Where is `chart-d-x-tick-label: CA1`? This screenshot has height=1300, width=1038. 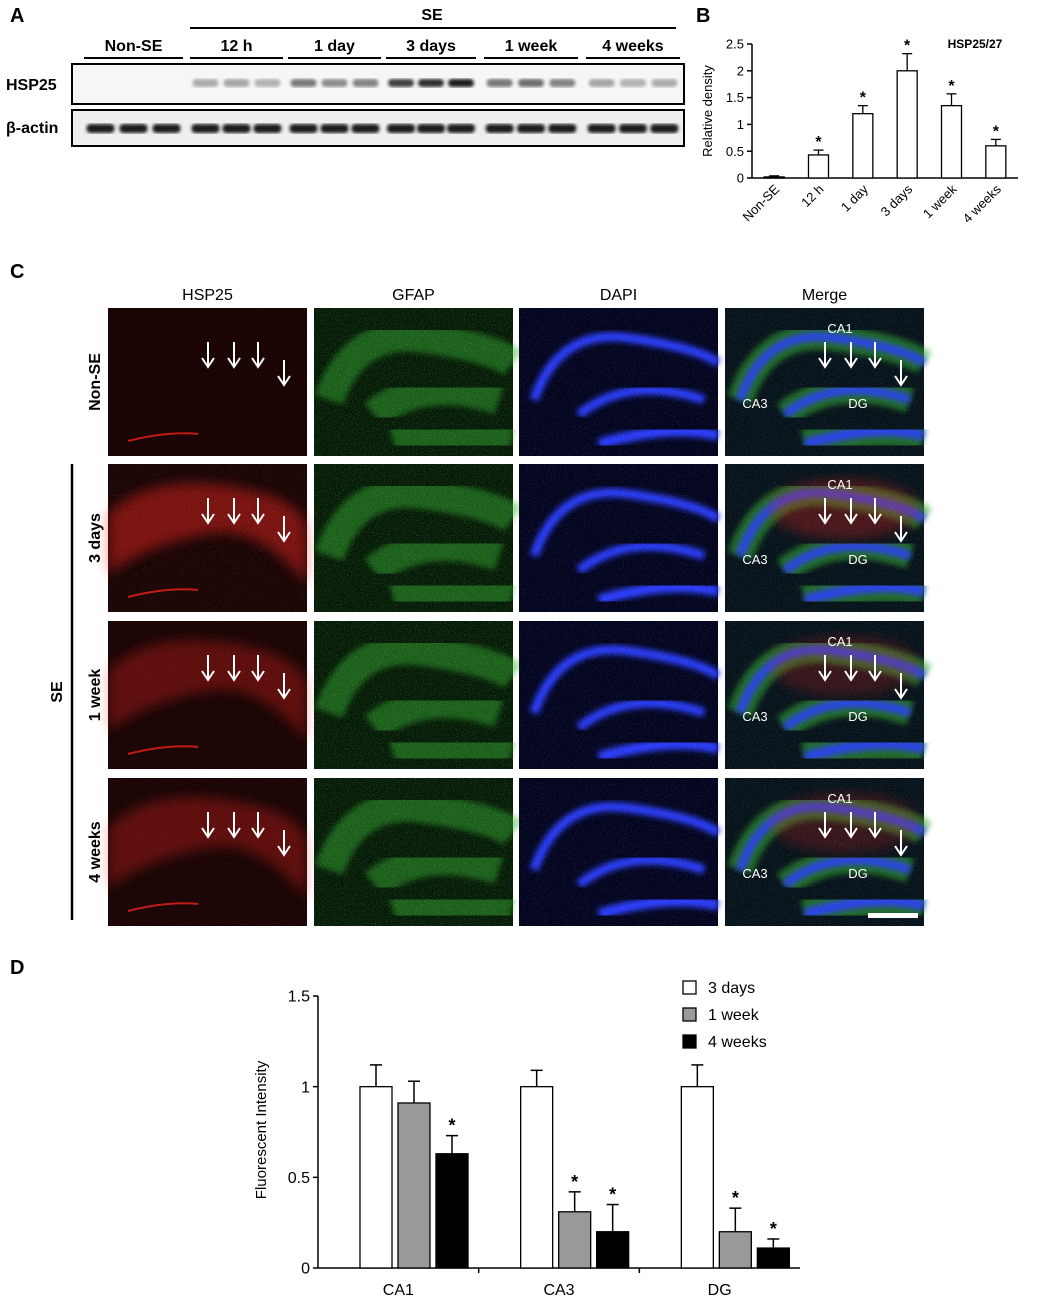 chart-d-x-tick-label: CA1 is located at coordinates (398, 1290).